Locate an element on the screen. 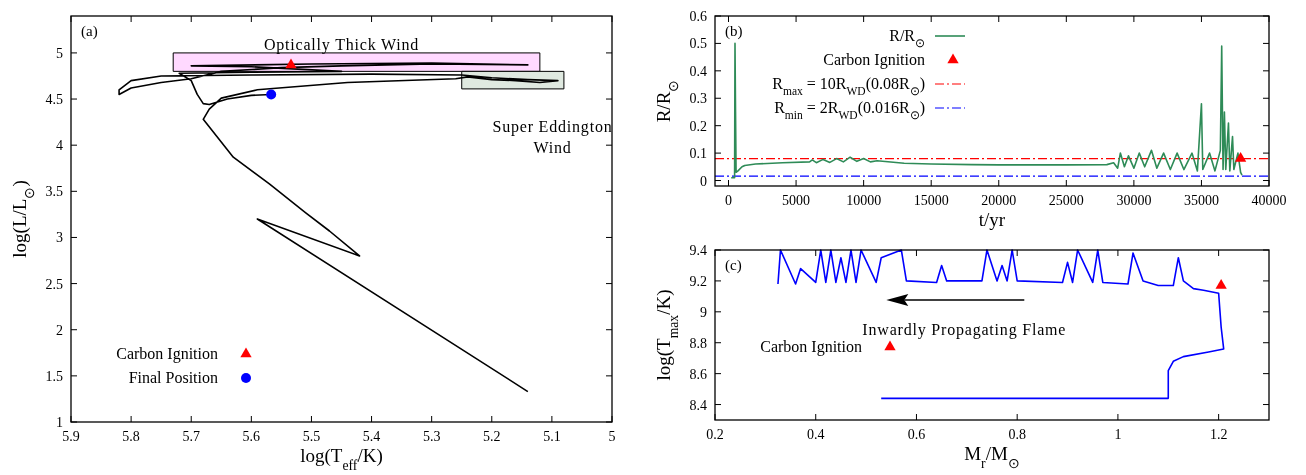 The width and height of the screenshot is (1306, 475). x-tick-label: 10000 is located at coordinates (864, 200).